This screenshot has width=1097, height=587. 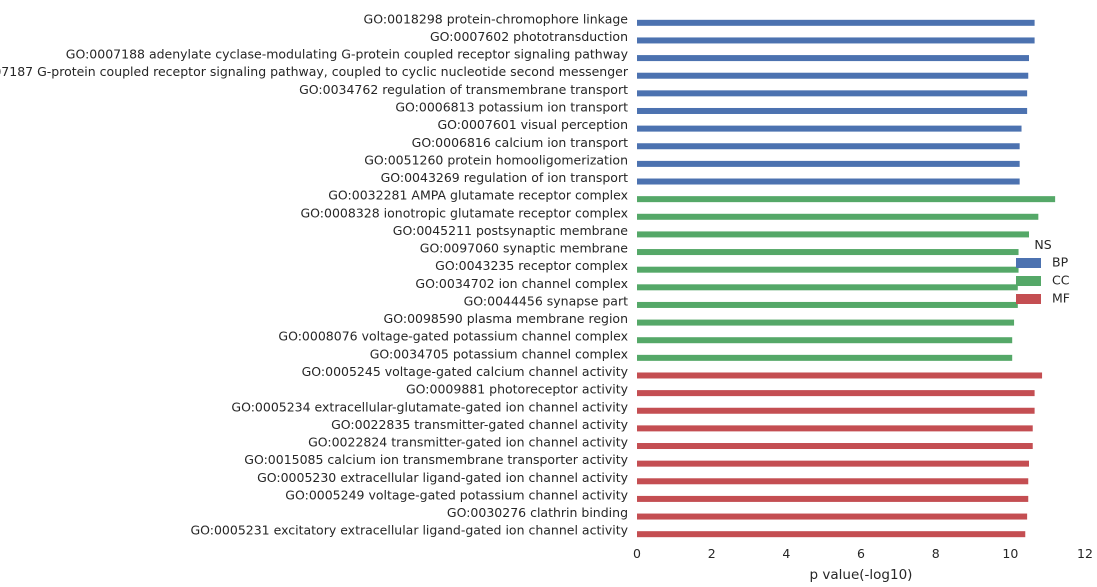 What do you see at coordinates (786, 553) in the screenshot?
I see `x-tick-label: 4` at bounding box center [786, 553].